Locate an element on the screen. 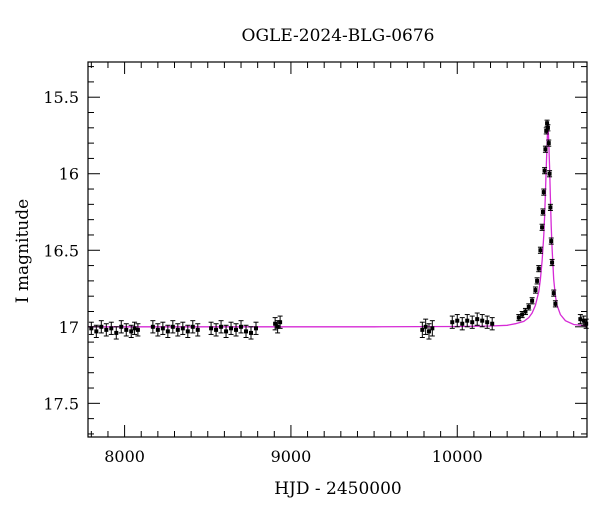  chart-title: OGLE-2024-BLG-0676 is located at coordinates (338, 36).